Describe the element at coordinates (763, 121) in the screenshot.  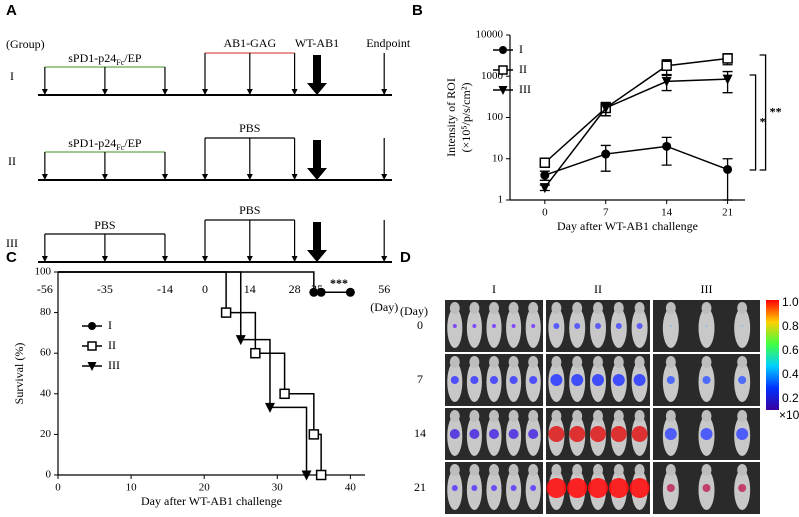
I see `significance-label: *` at that location.